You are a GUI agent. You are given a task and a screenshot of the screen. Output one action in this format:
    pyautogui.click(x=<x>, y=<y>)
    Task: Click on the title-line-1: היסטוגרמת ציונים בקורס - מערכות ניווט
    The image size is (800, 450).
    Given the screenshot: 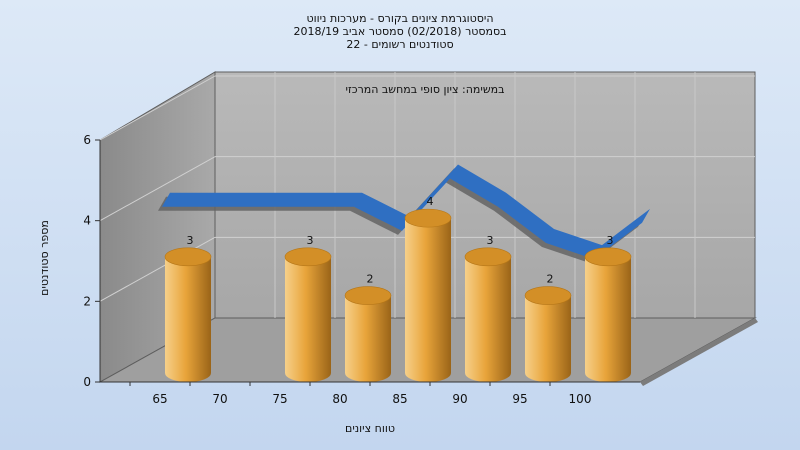 What is the action you would take?
    pyautogui.click(x=399, y=18)
    